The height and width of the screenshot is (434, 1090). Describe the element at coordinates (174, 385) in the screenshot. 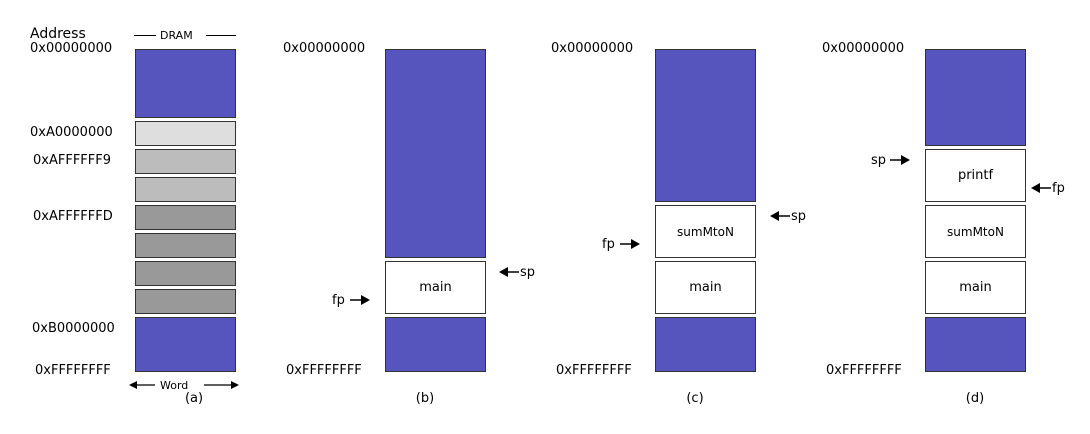

I see `word-label: Word` at that location.